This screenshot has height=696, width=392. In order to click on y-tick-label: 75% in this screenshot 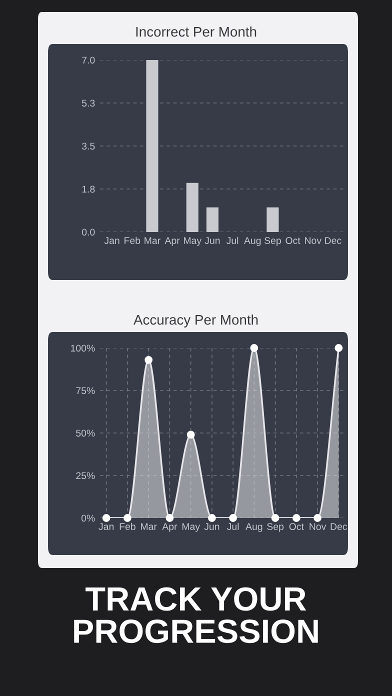, I will do `click(85, 390)`.